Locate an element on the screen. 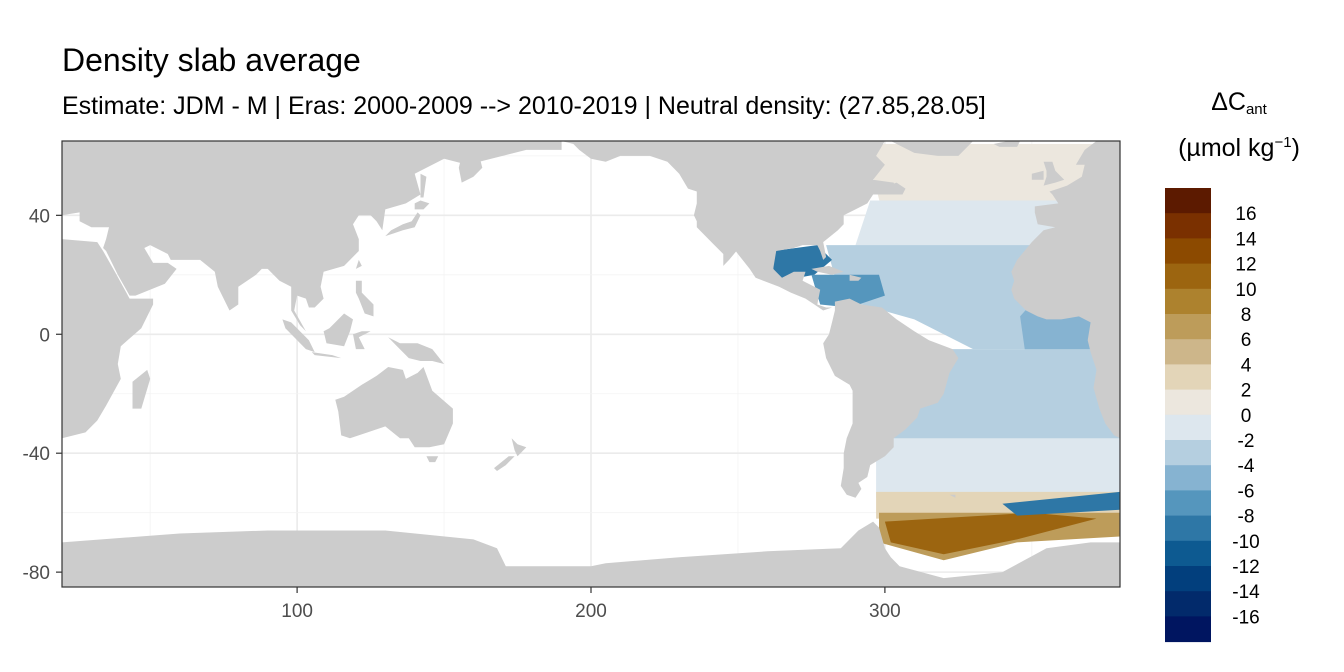  land-cuba is located at coordinates (827, 270).